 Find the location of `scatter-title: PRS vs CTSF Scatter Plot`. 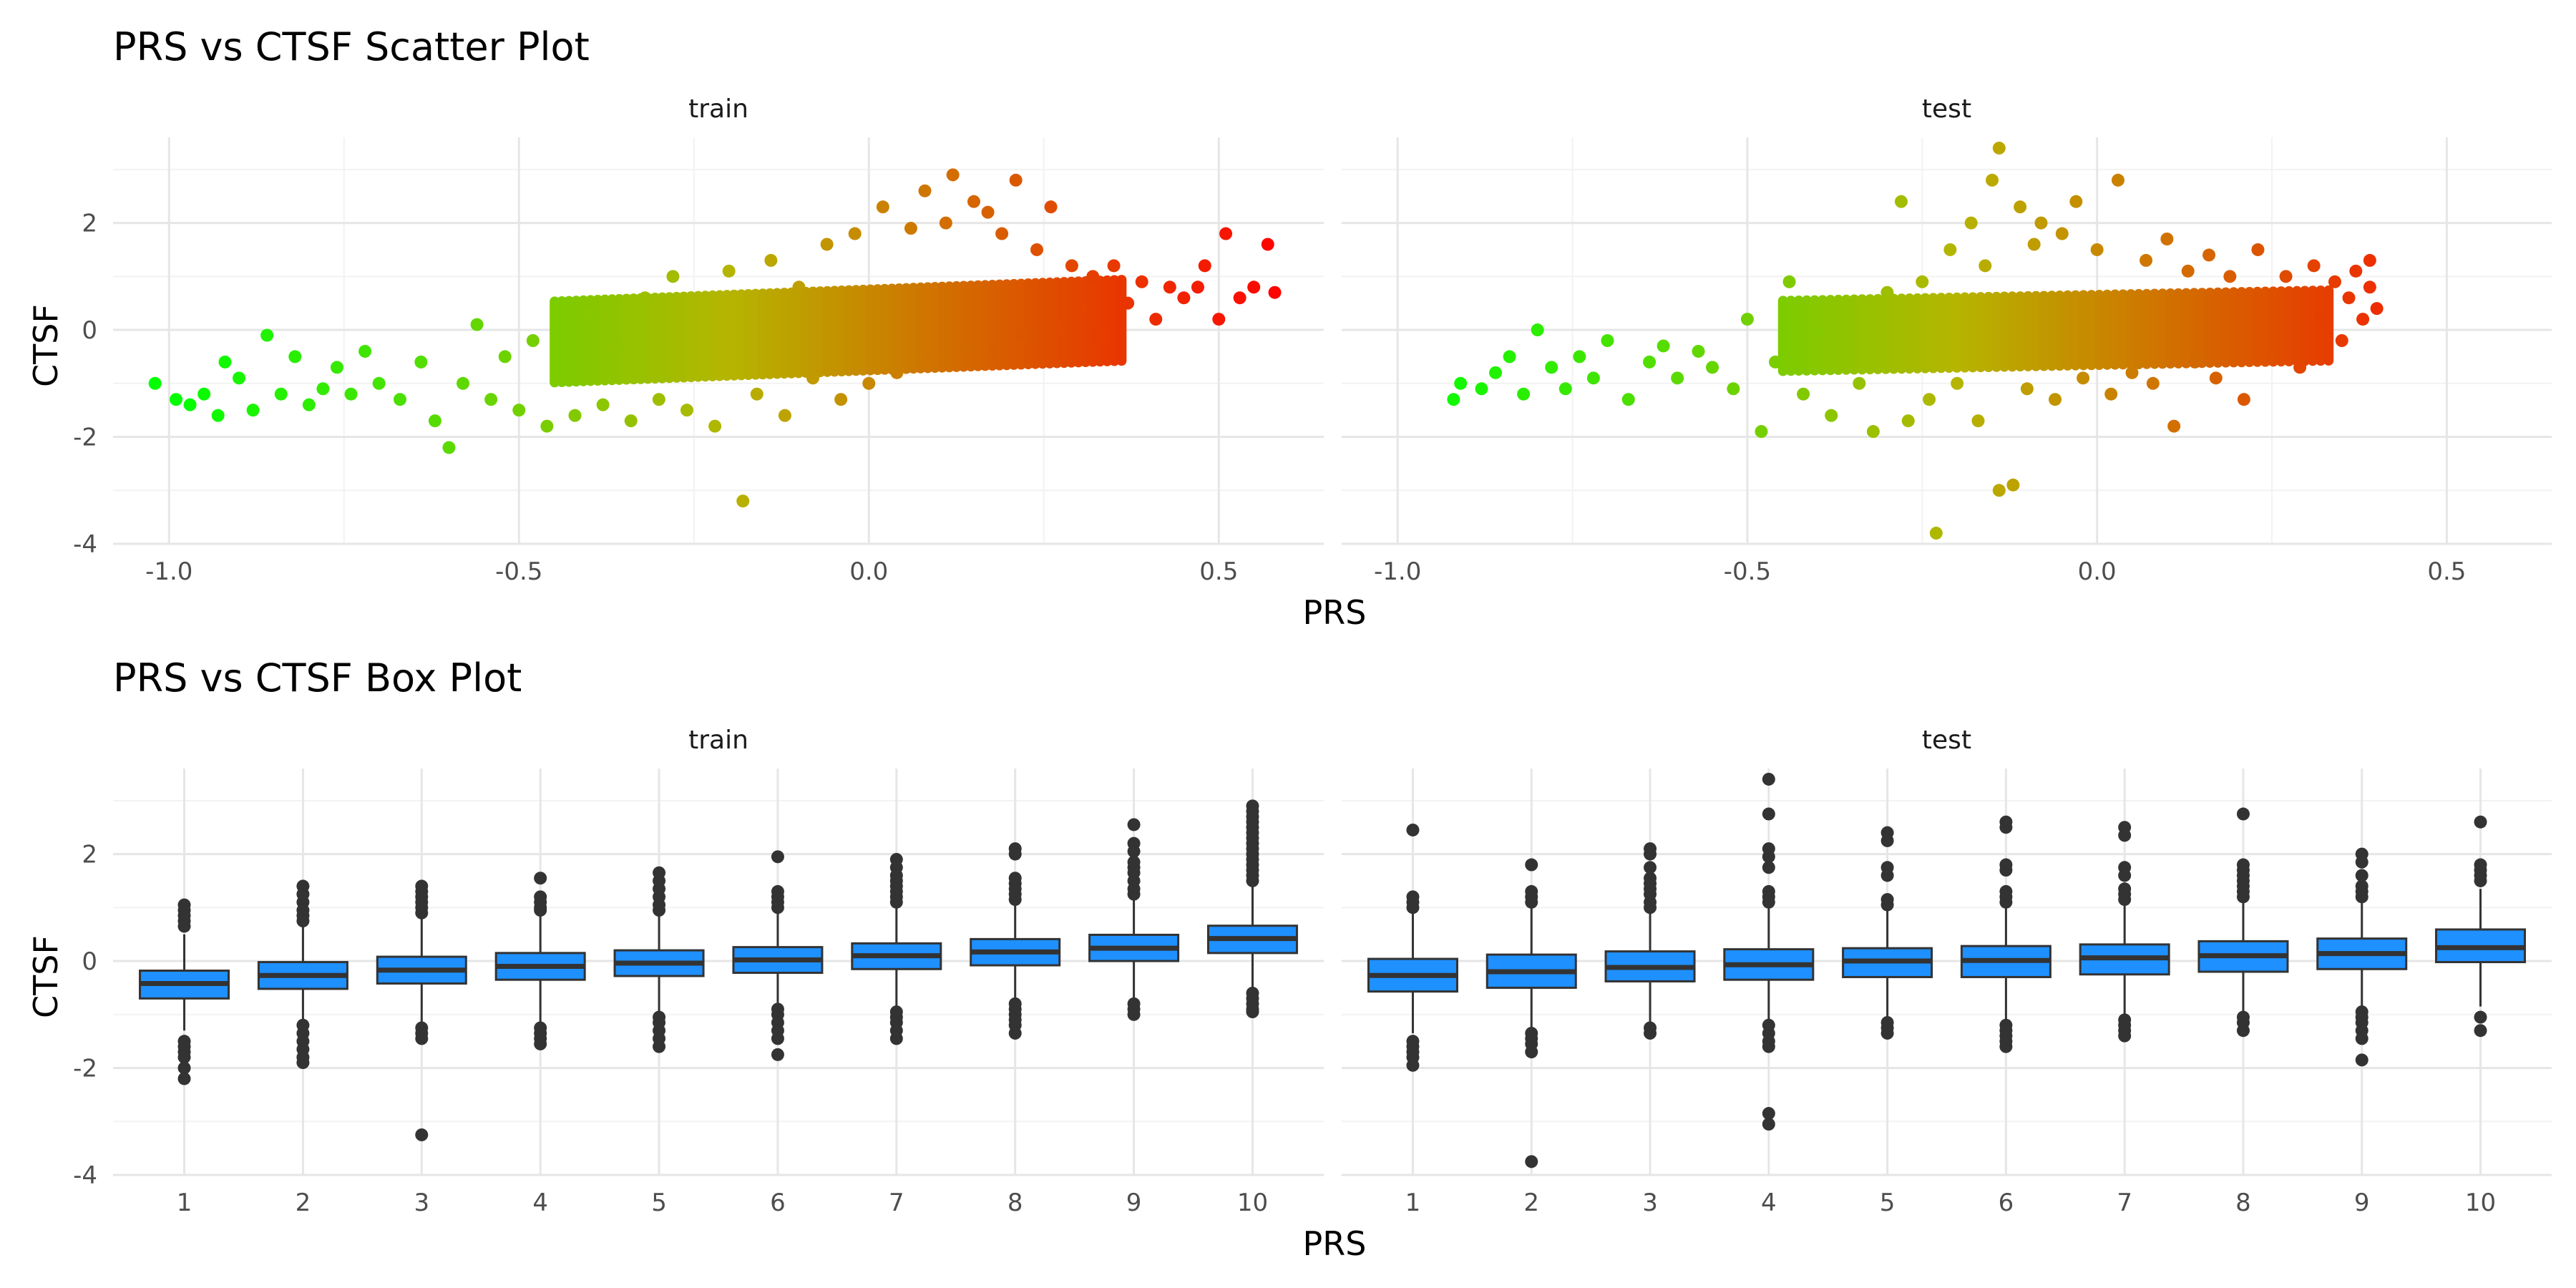

scatter-title: PRS vs CTSF Scatter Plot is located at coordinates (351, 46).